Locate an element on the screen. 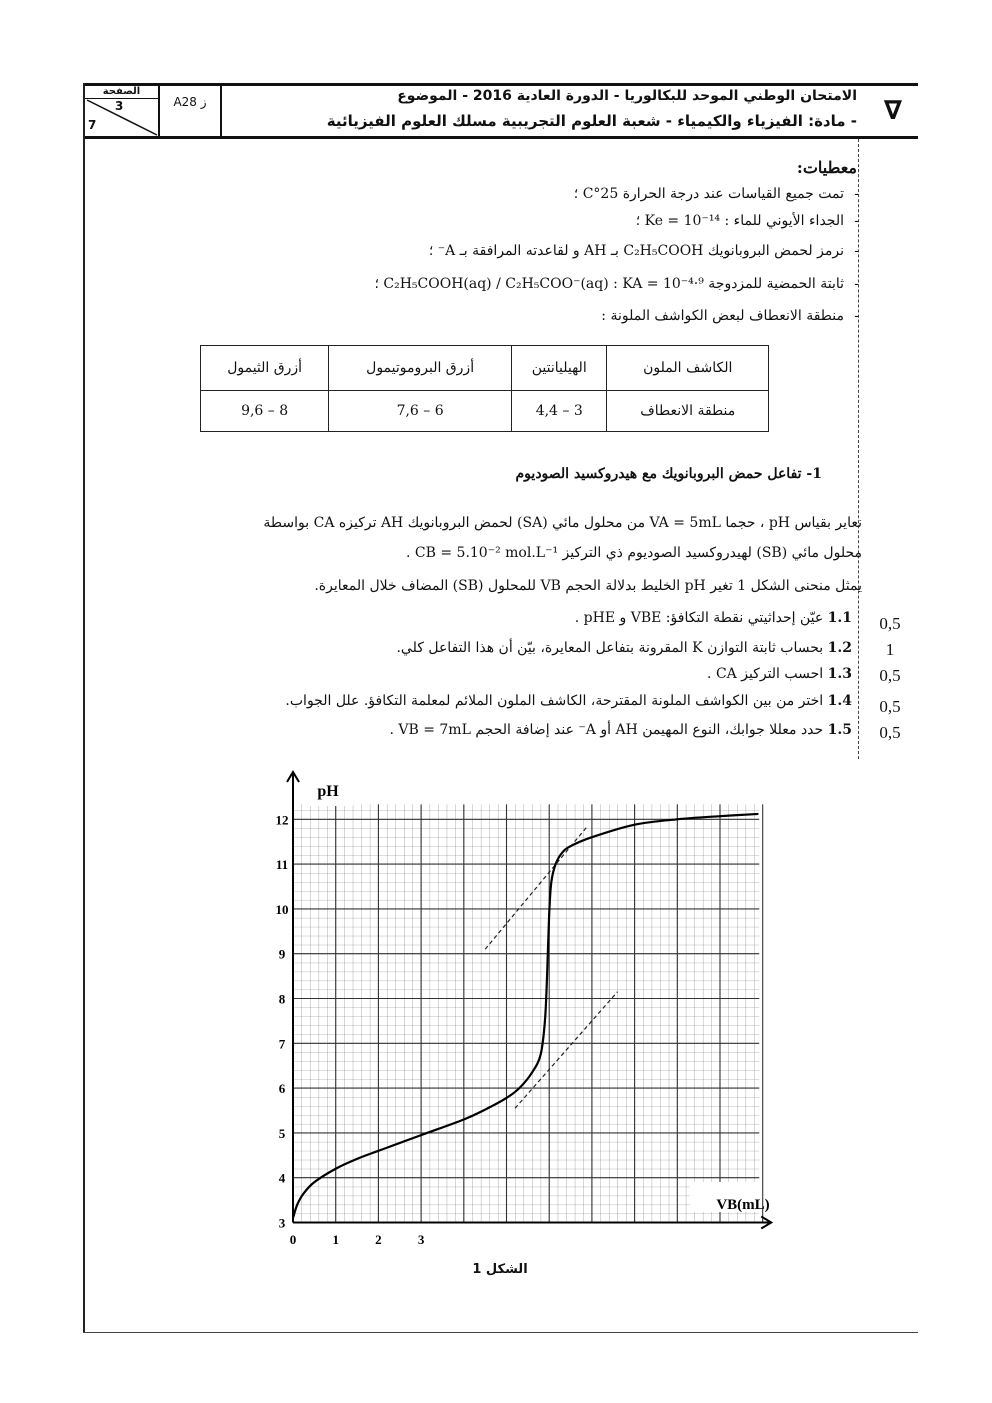 This screenshot has width=992, height=1403. xlabel-background is located at coordinates (725, 1197).